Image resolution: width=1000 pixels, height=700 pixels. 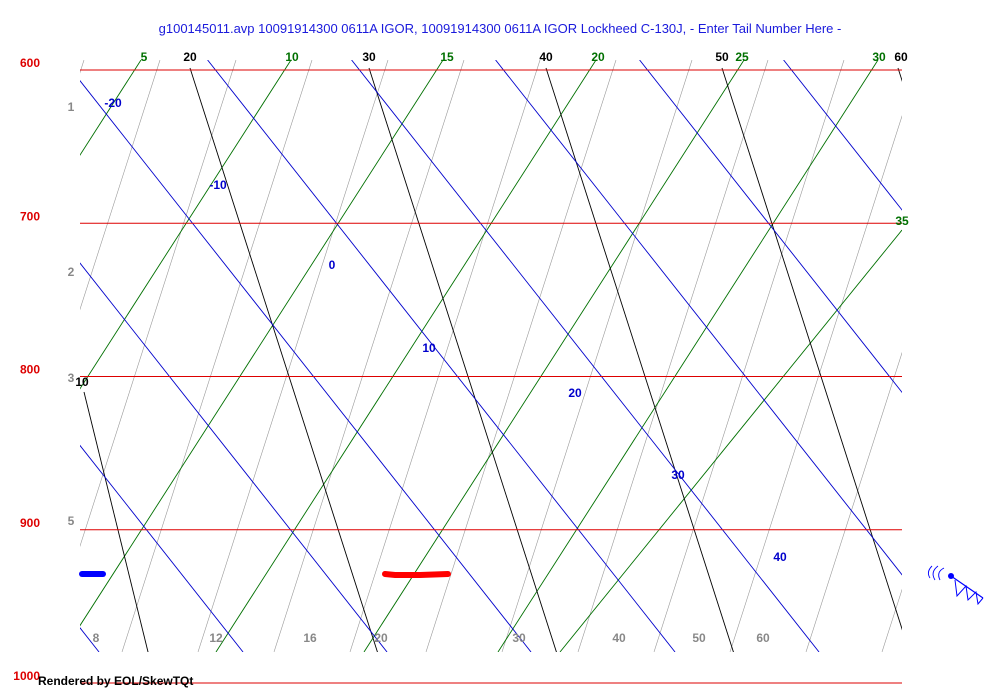 I want to click on isobar-label: 600, so click(x=30, y=63).